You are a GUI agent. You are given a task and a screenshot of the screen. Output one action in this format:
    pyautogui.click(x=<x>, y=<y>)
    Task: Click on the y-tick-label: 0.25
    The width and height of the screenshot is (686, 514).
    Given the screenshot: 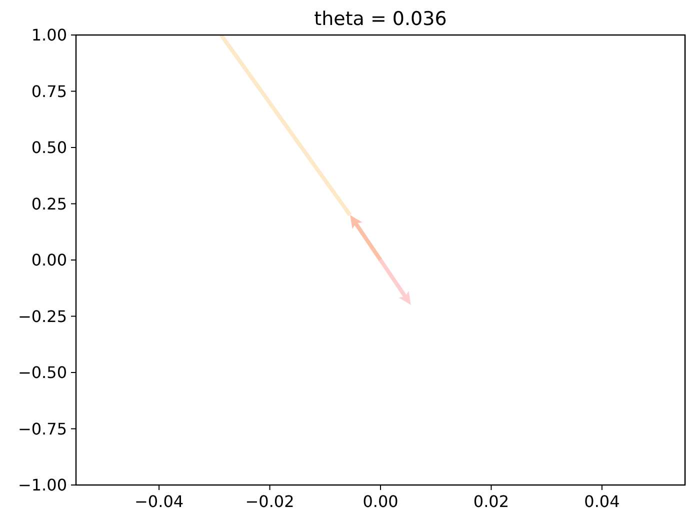 What is the action you would take?
    pyautogui.click(x=49, y=204)
    